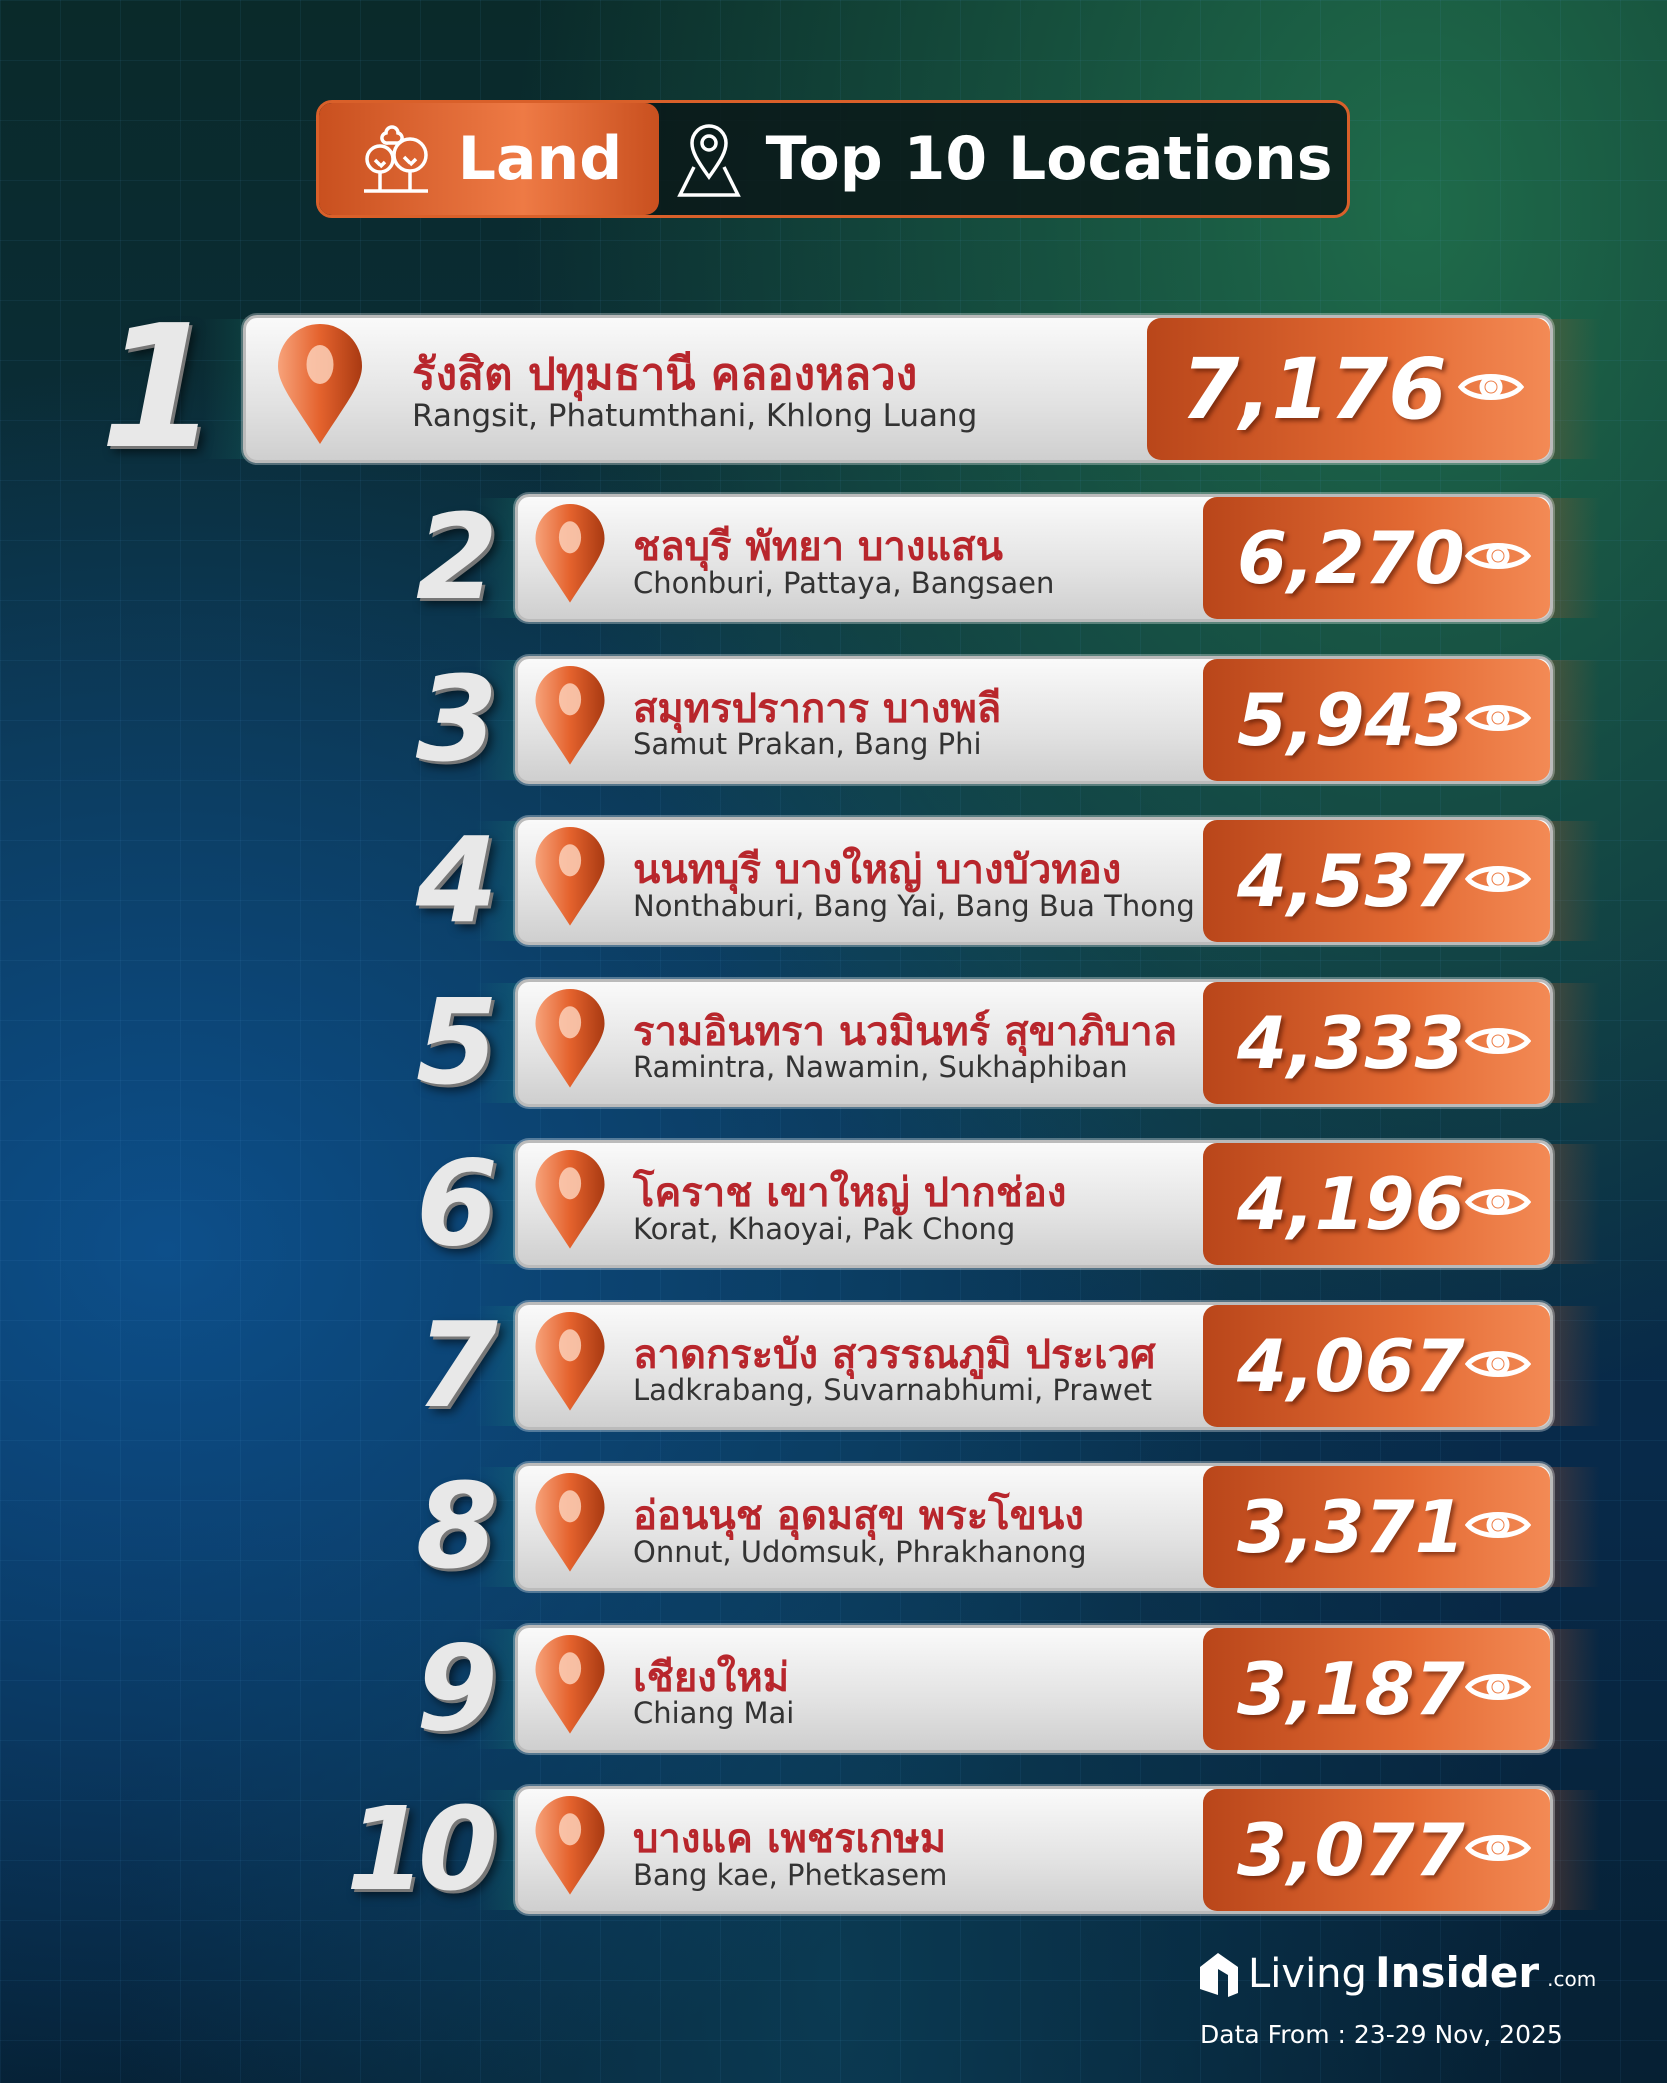  I want to click on rank-number: 10, so click(421, 1849).